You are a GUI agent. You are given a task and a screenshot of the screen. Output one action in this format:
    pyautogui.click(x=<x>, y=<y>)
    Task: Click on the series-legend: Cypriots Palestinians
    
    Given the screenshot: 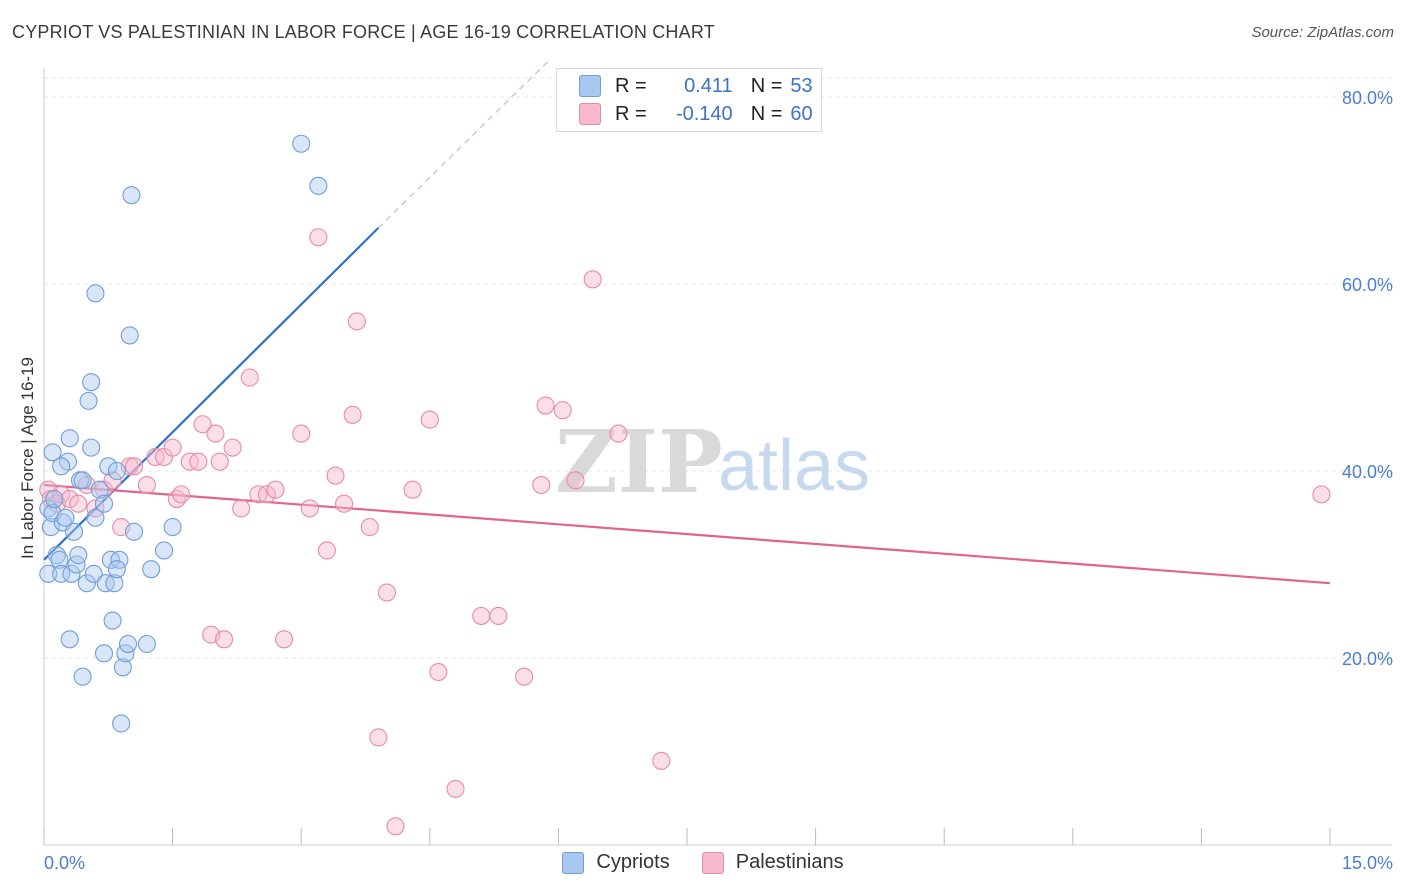 What is the action you would take?
    pyautogui.click(x=703, y=862)
    